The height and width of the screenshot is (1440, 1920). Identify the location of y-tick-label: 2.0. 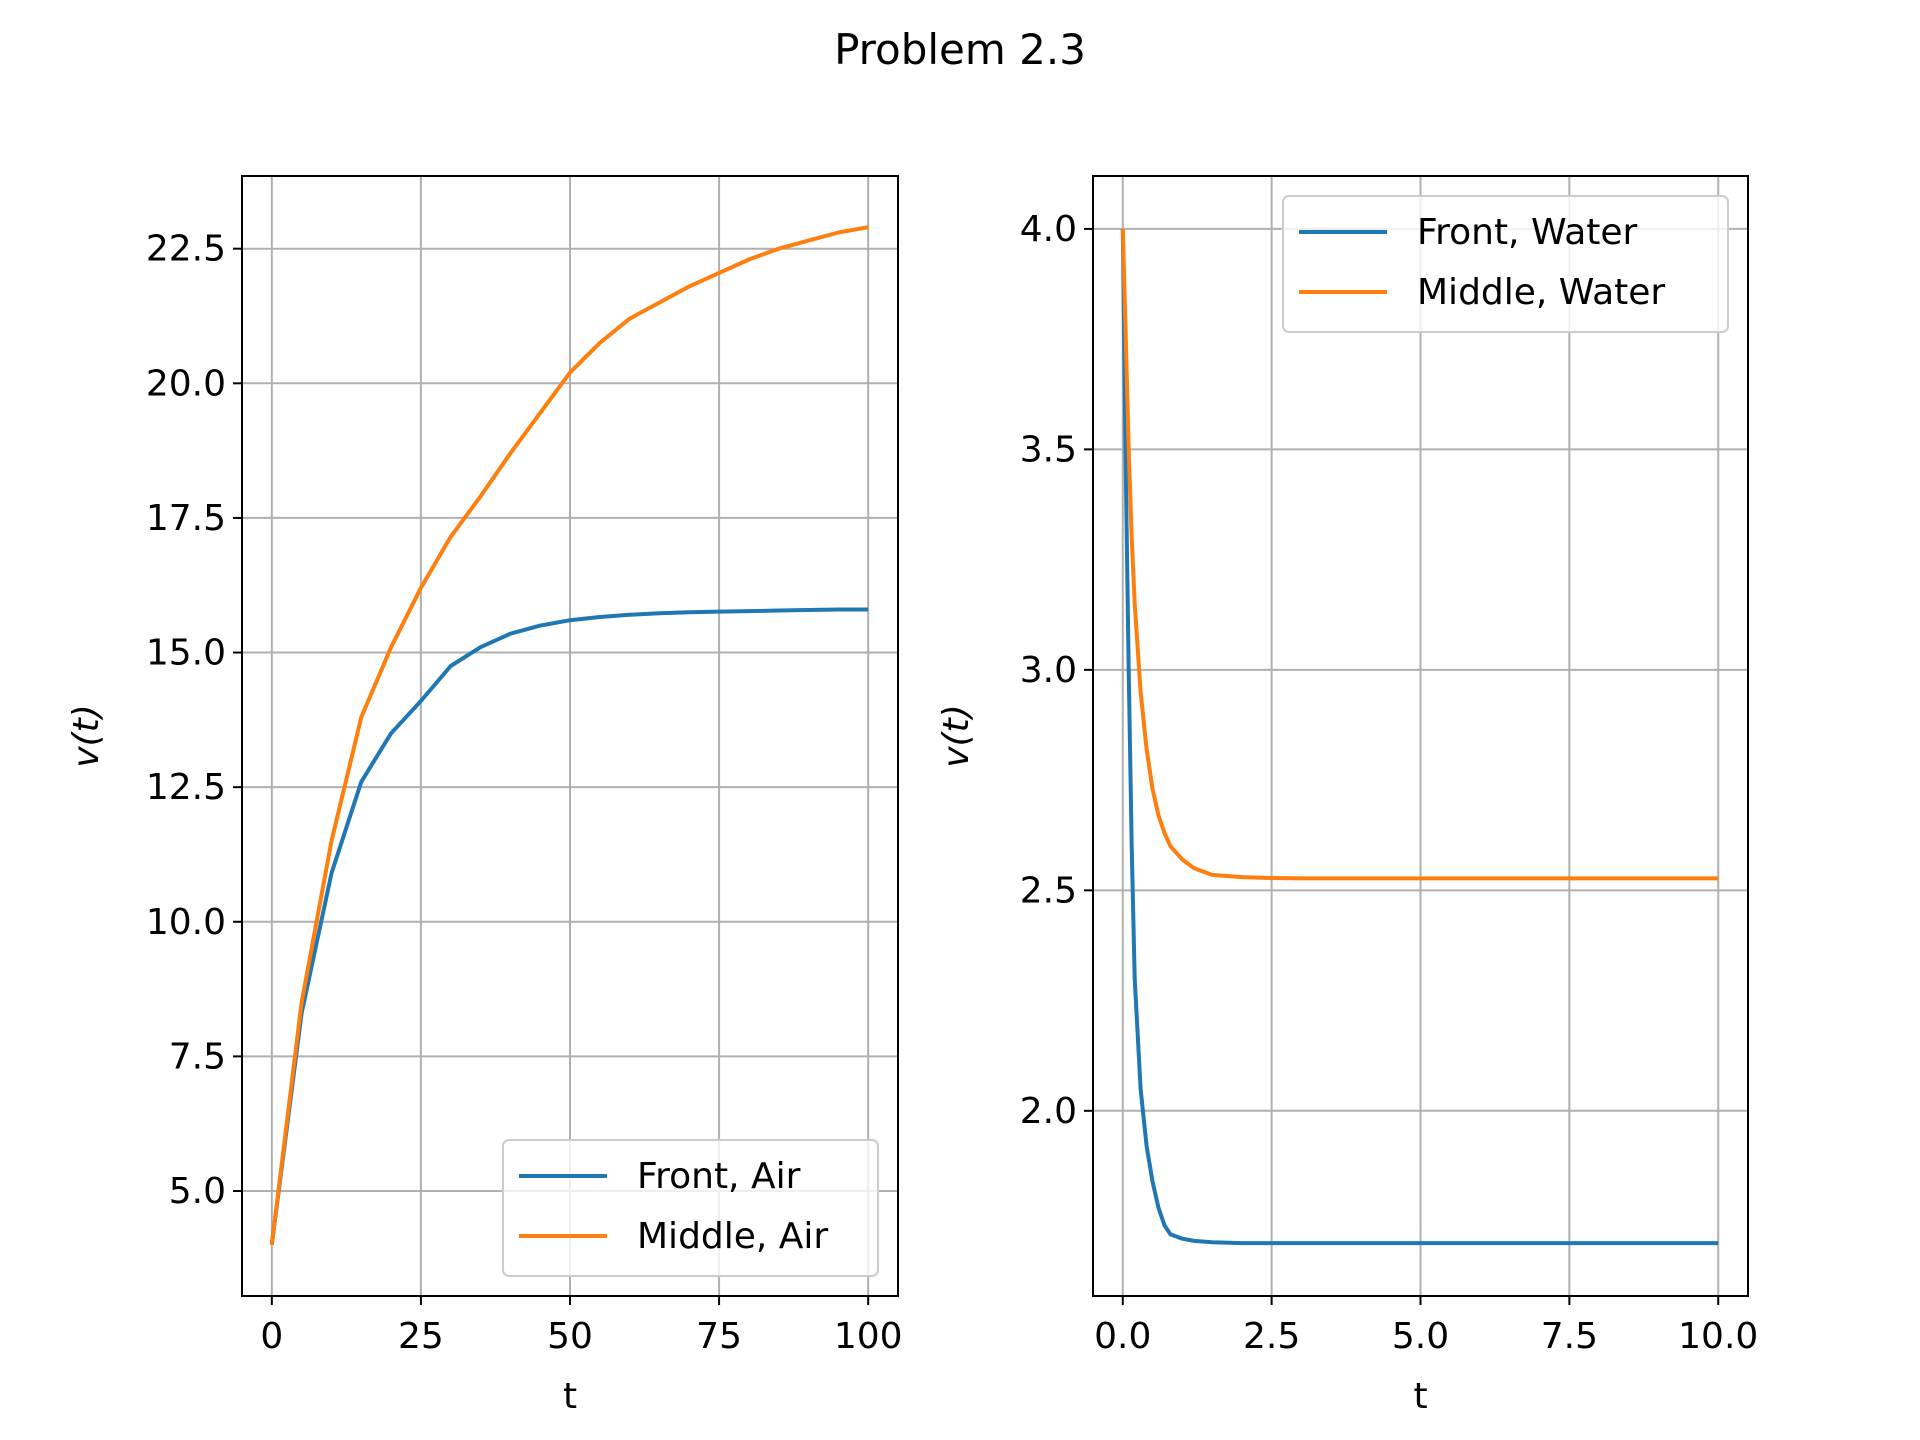
(1048, 1111).